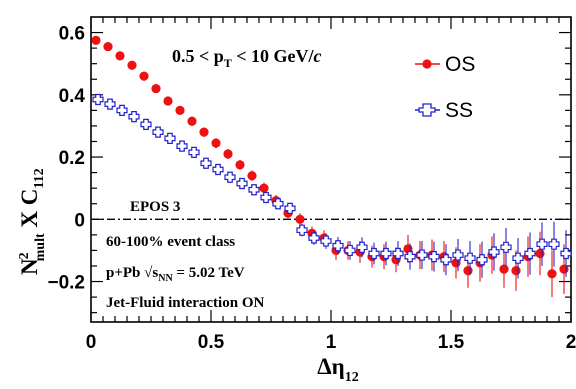  I want to click on legend-ss-label: SS, so click(459, 110).